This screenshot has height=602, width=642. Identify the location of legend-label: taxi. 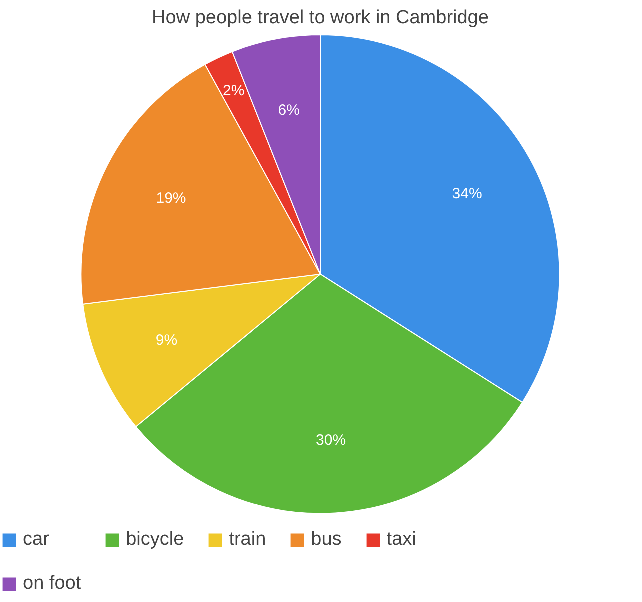
(401, 540).